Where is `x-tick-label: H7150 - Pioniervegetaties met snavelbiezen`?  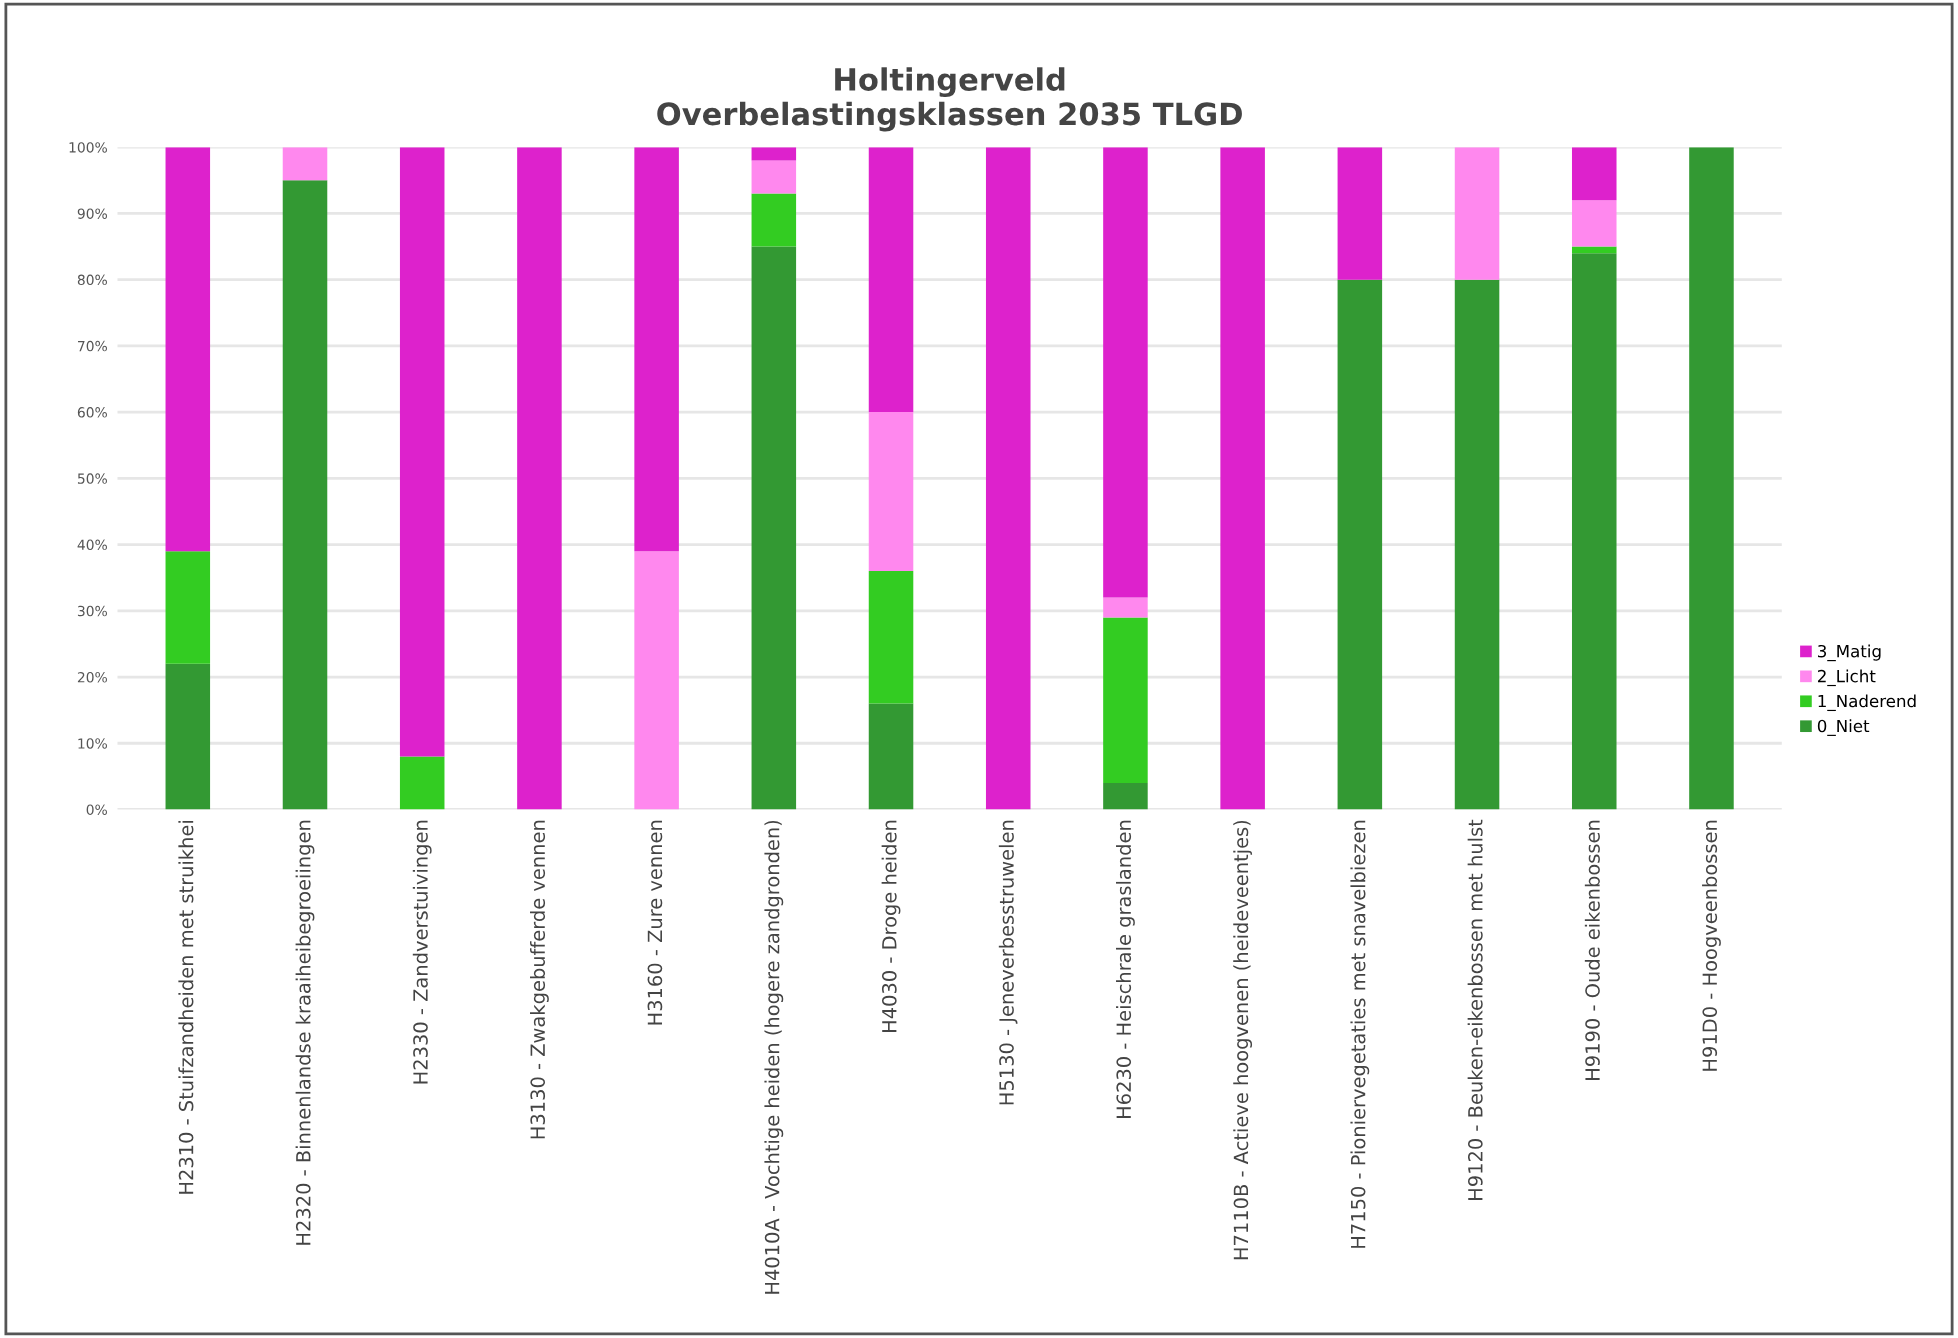 x-tick-label: H7150 - Pioniervegetaties met snavelbiezen is located at coordinates (1360, 1034).